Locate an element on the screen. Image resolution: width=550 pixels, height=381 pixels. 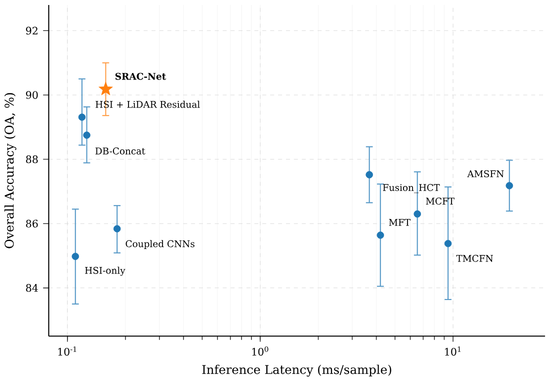
annotation: DB-Concat is located at coordinates (120, 151).